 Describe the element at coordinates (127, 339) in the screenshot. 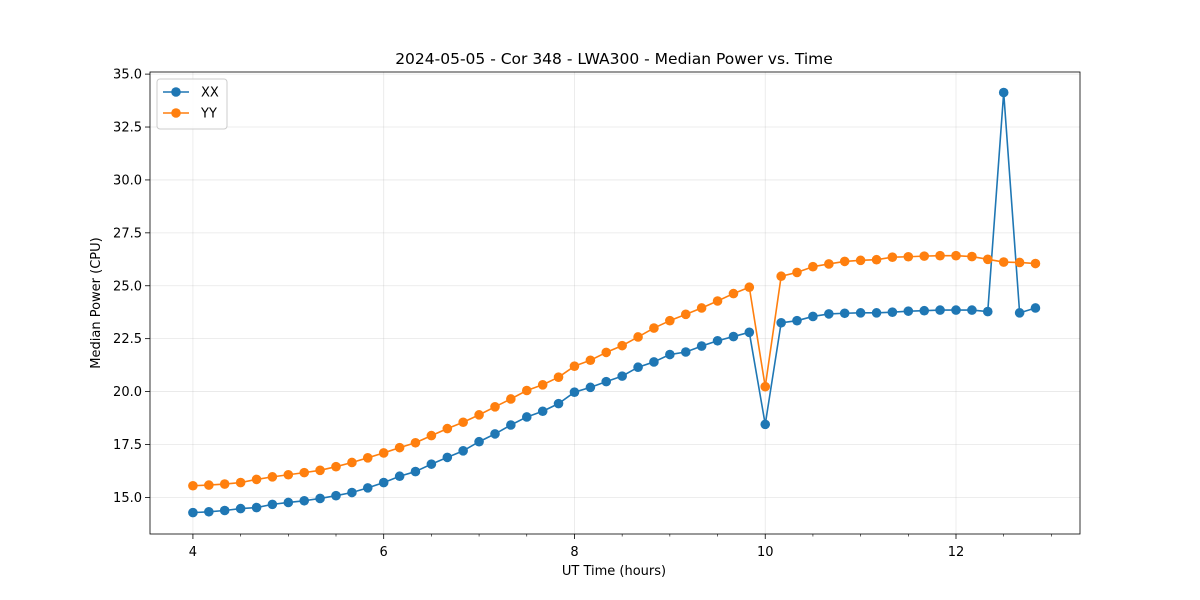

I see `y-tick-label: 22.5` at that location.